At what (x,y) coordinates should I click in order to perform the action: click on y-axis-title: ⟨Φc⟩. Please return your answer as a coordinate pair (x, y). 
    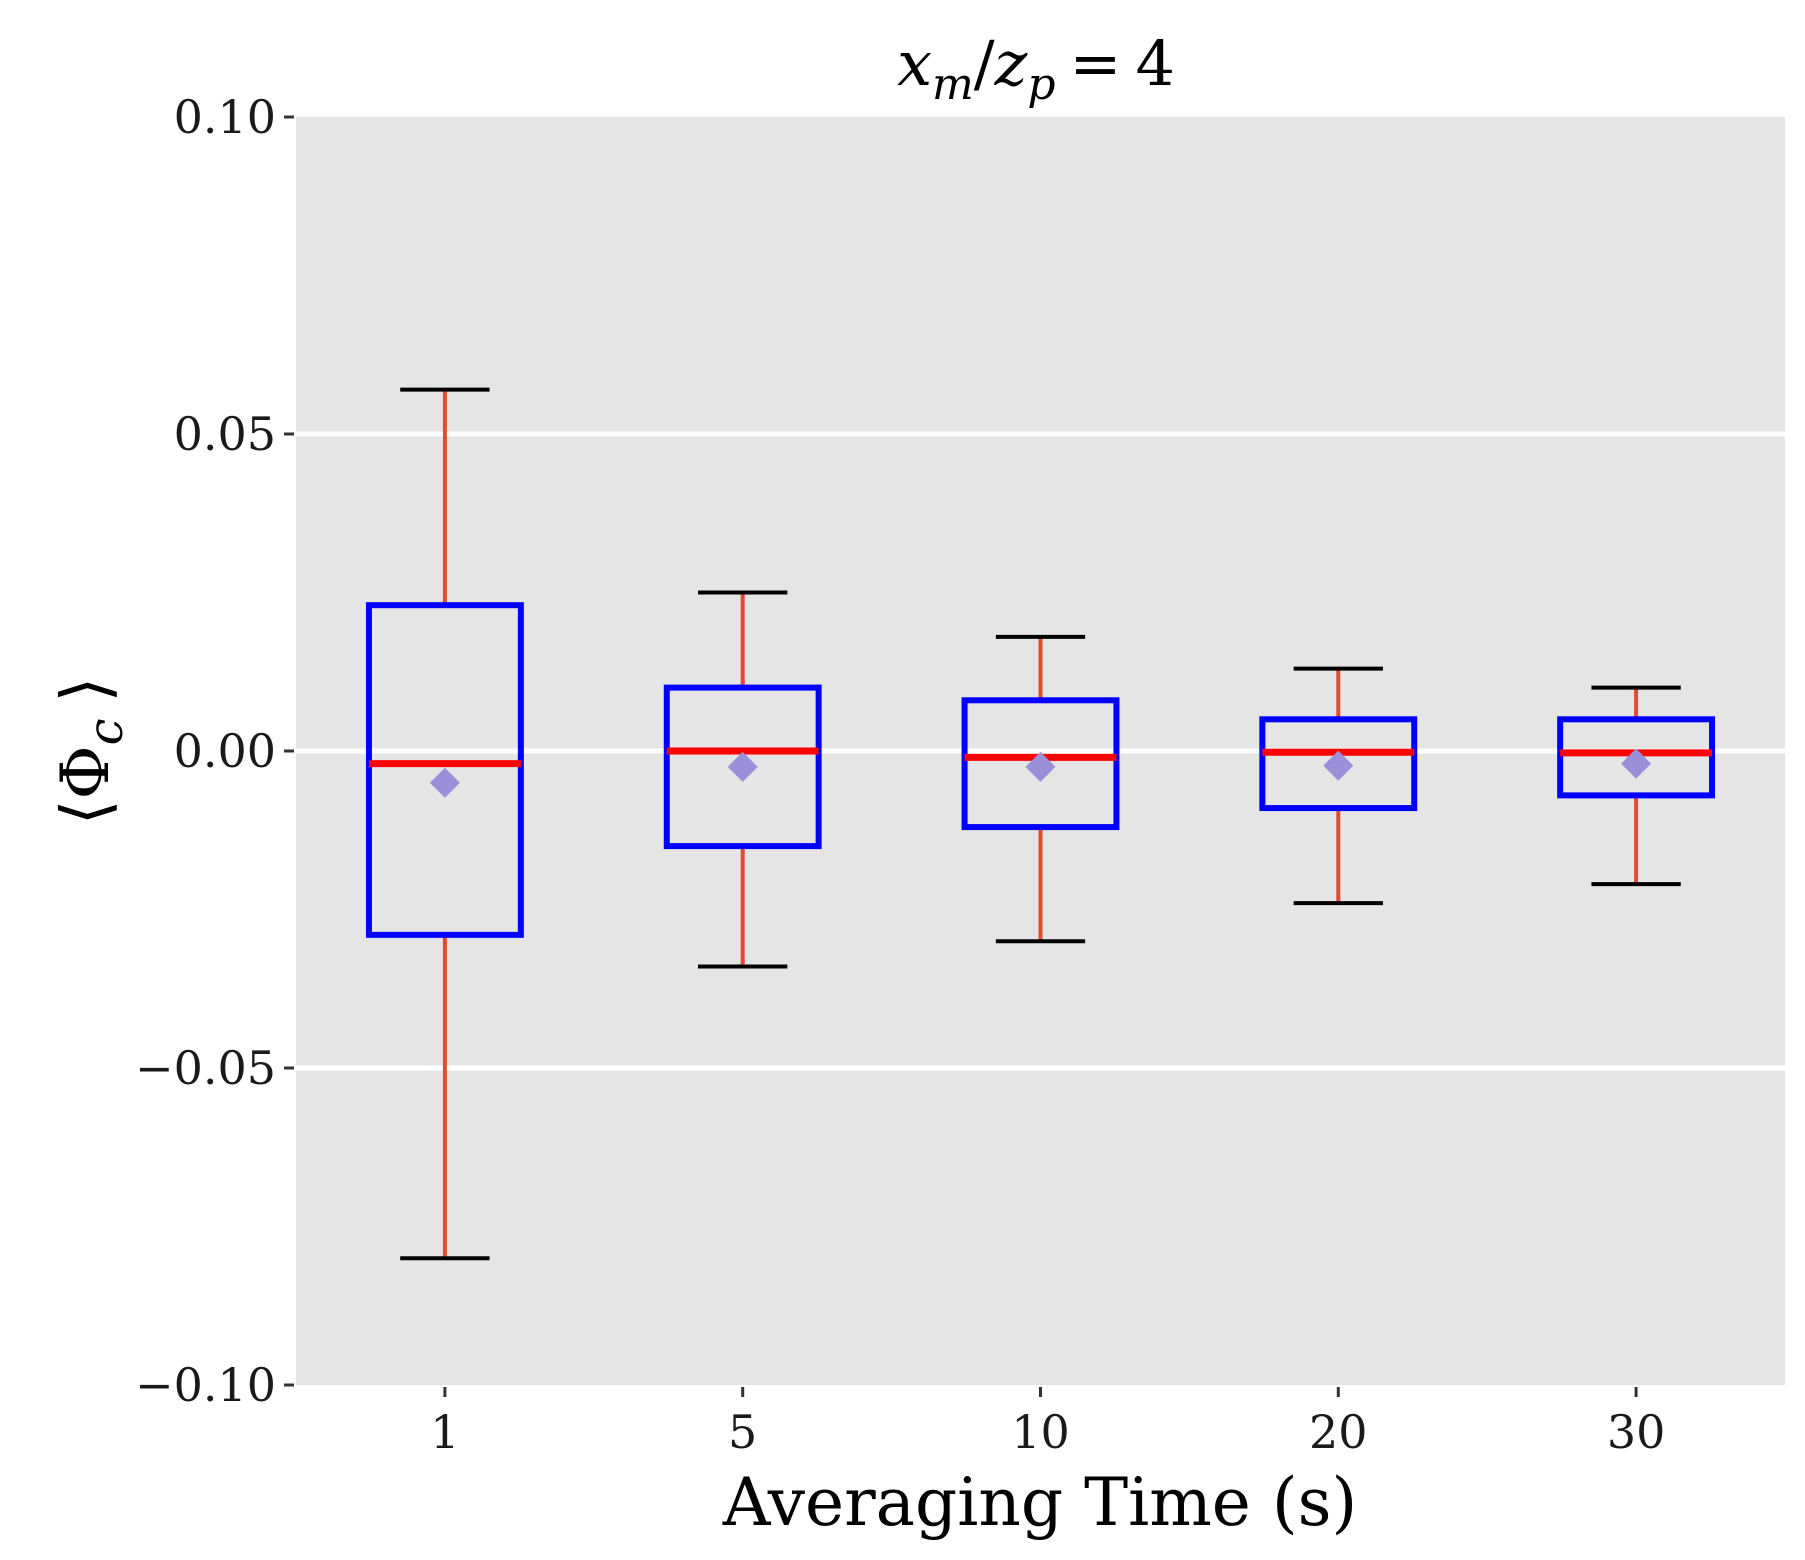
    Looking at the image, I should click on (90, 751).